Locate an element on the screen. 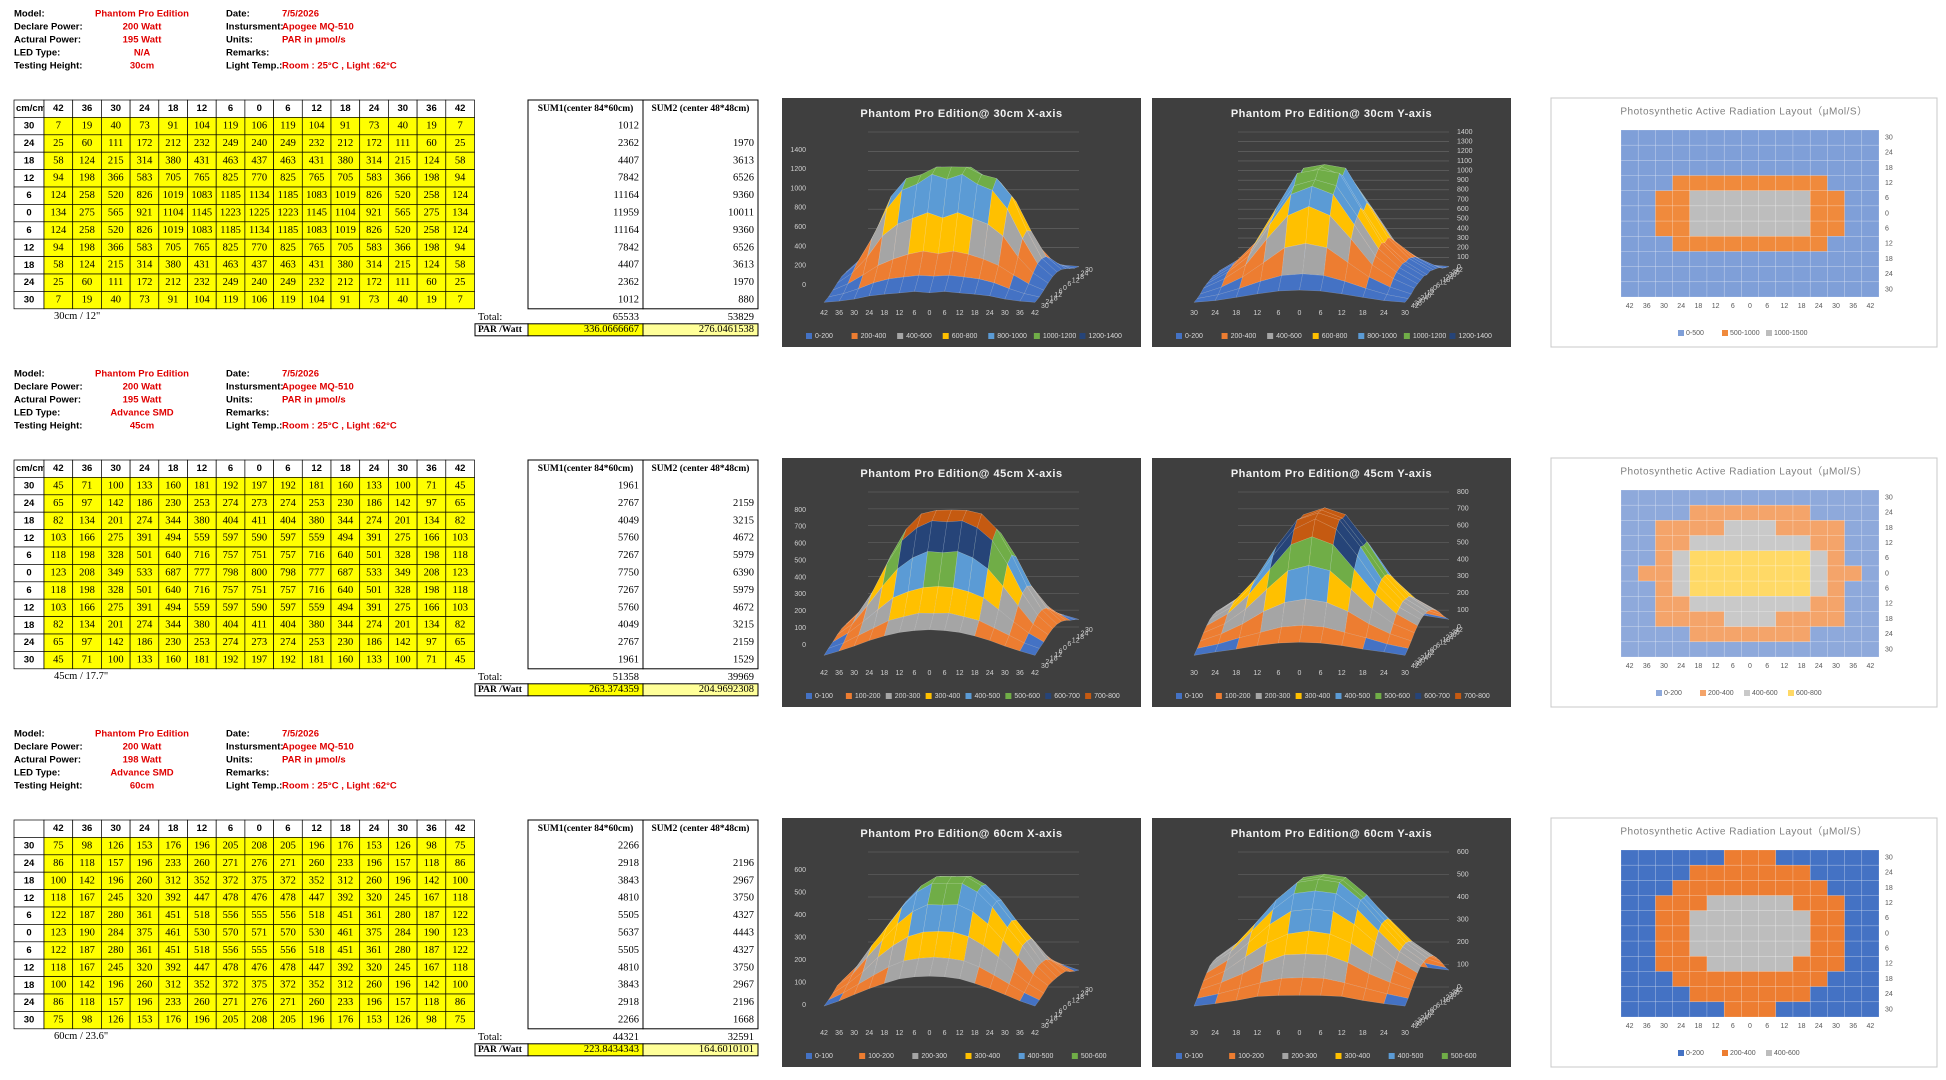 The height and width of the screenshot is (1080, 1946). column-axis-label: 24 is located at coordinates (1681, 666).